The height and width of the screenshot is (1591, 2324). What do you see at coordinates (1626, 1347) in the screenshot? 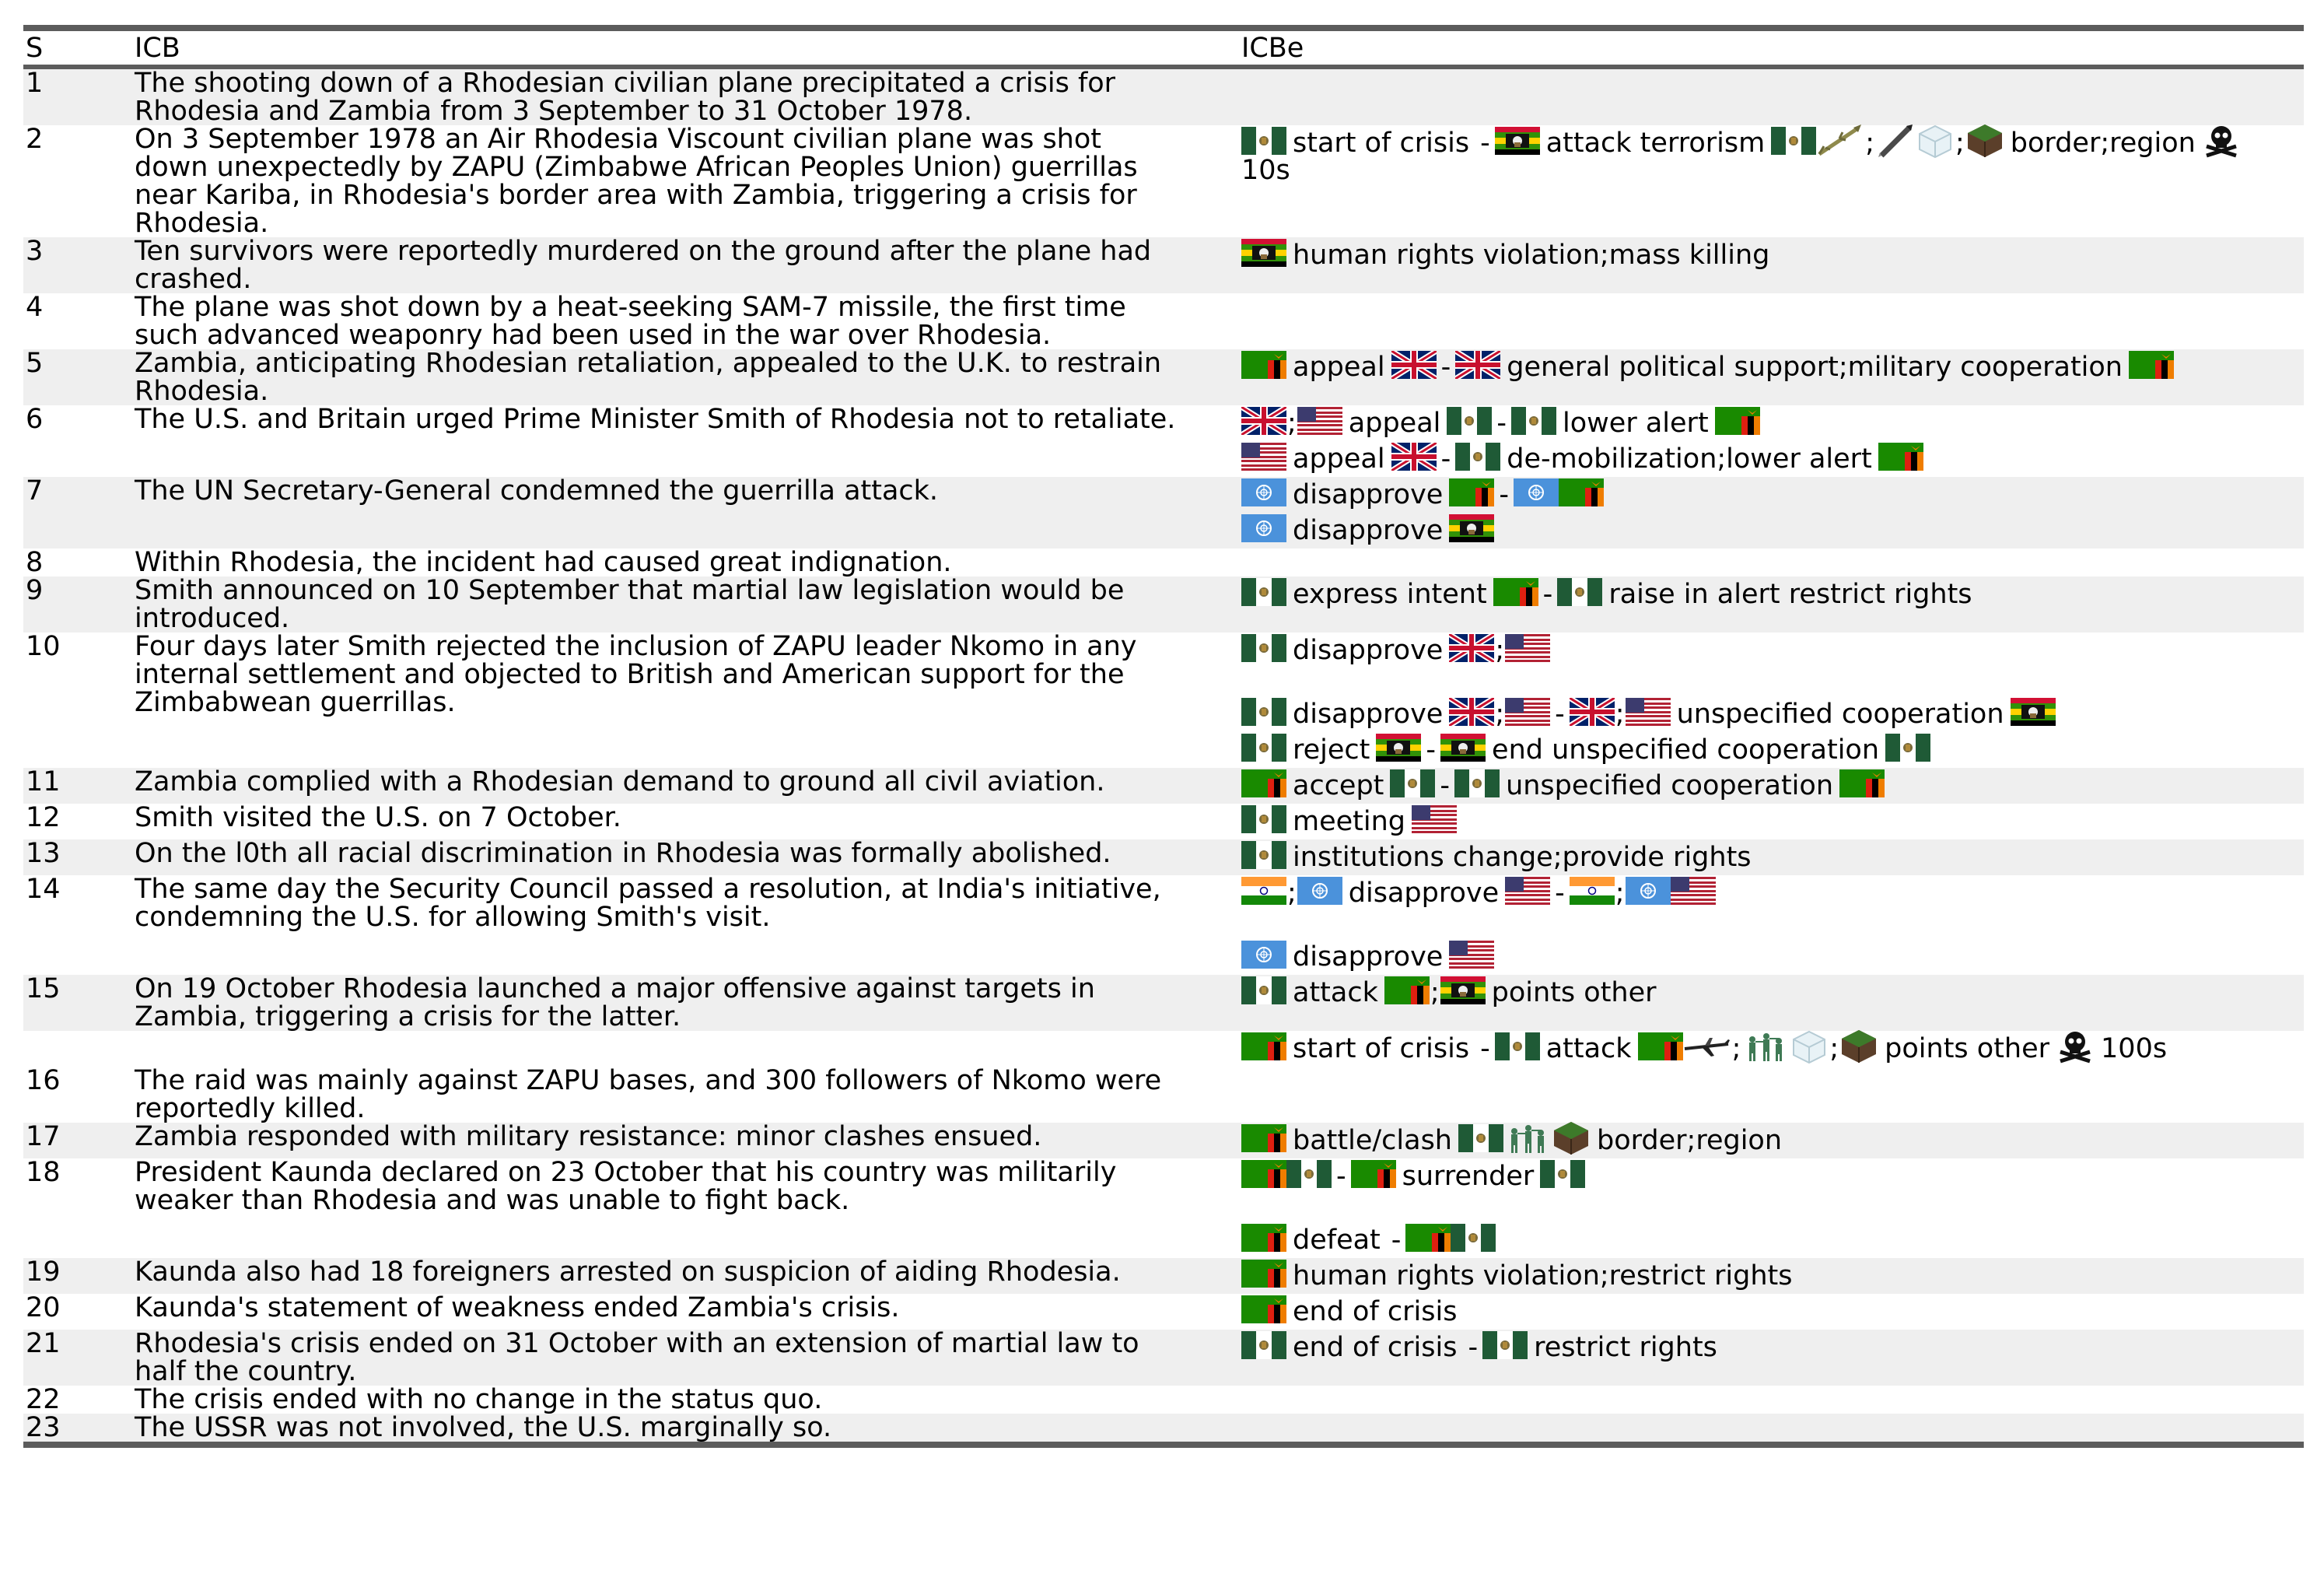
I see `event-label: restrict rights` at bounding box center [1626, 1347].